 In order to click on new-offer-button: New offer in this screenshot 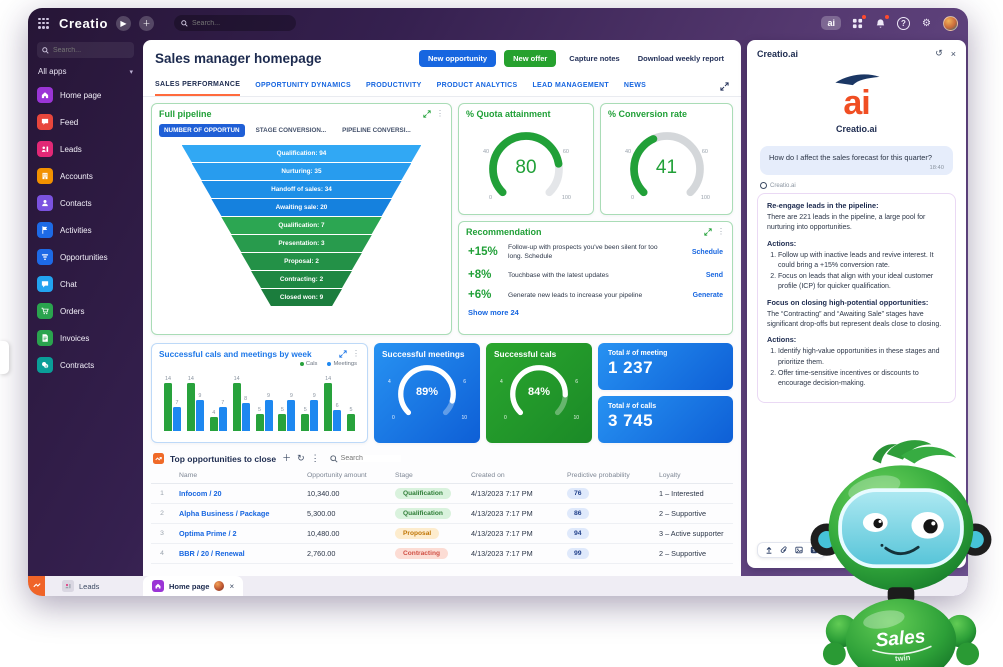, I will do `click(530, 58)`.